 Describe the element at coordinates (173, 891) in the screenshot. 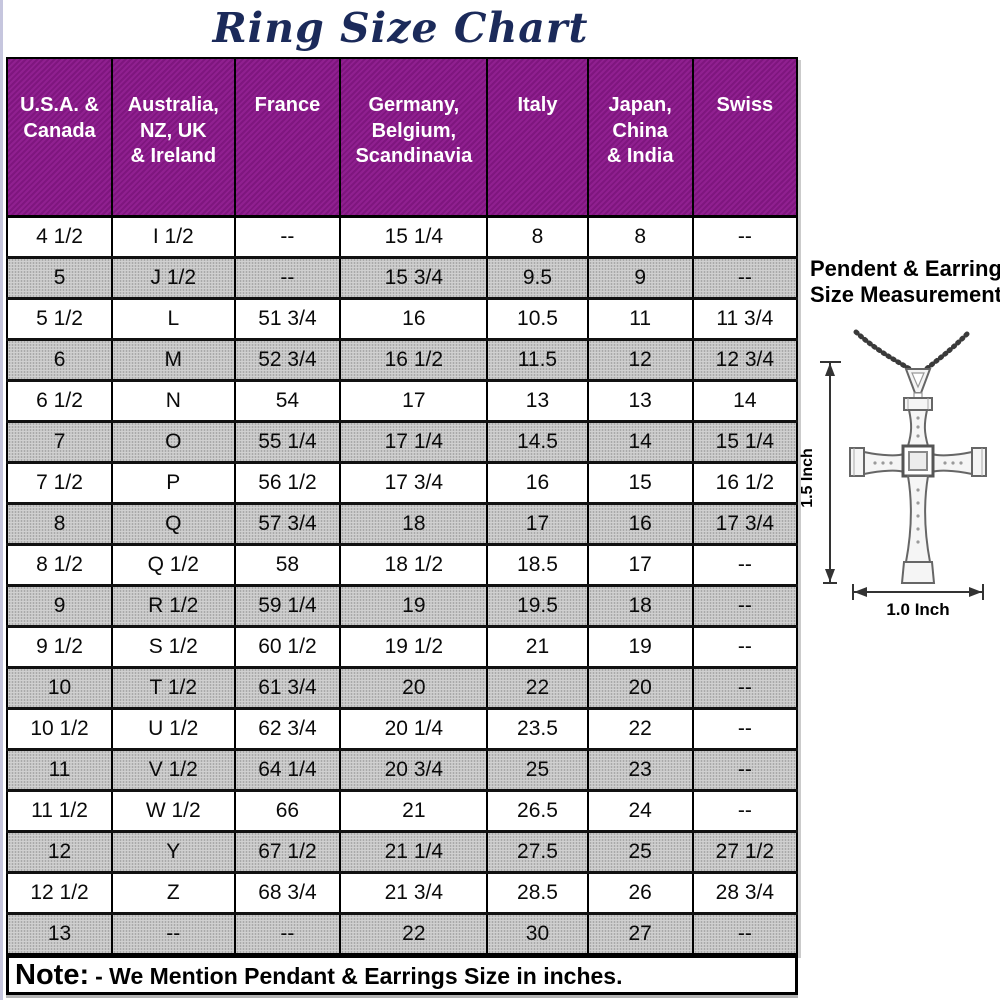

I see `table-cell: Z` at that location.